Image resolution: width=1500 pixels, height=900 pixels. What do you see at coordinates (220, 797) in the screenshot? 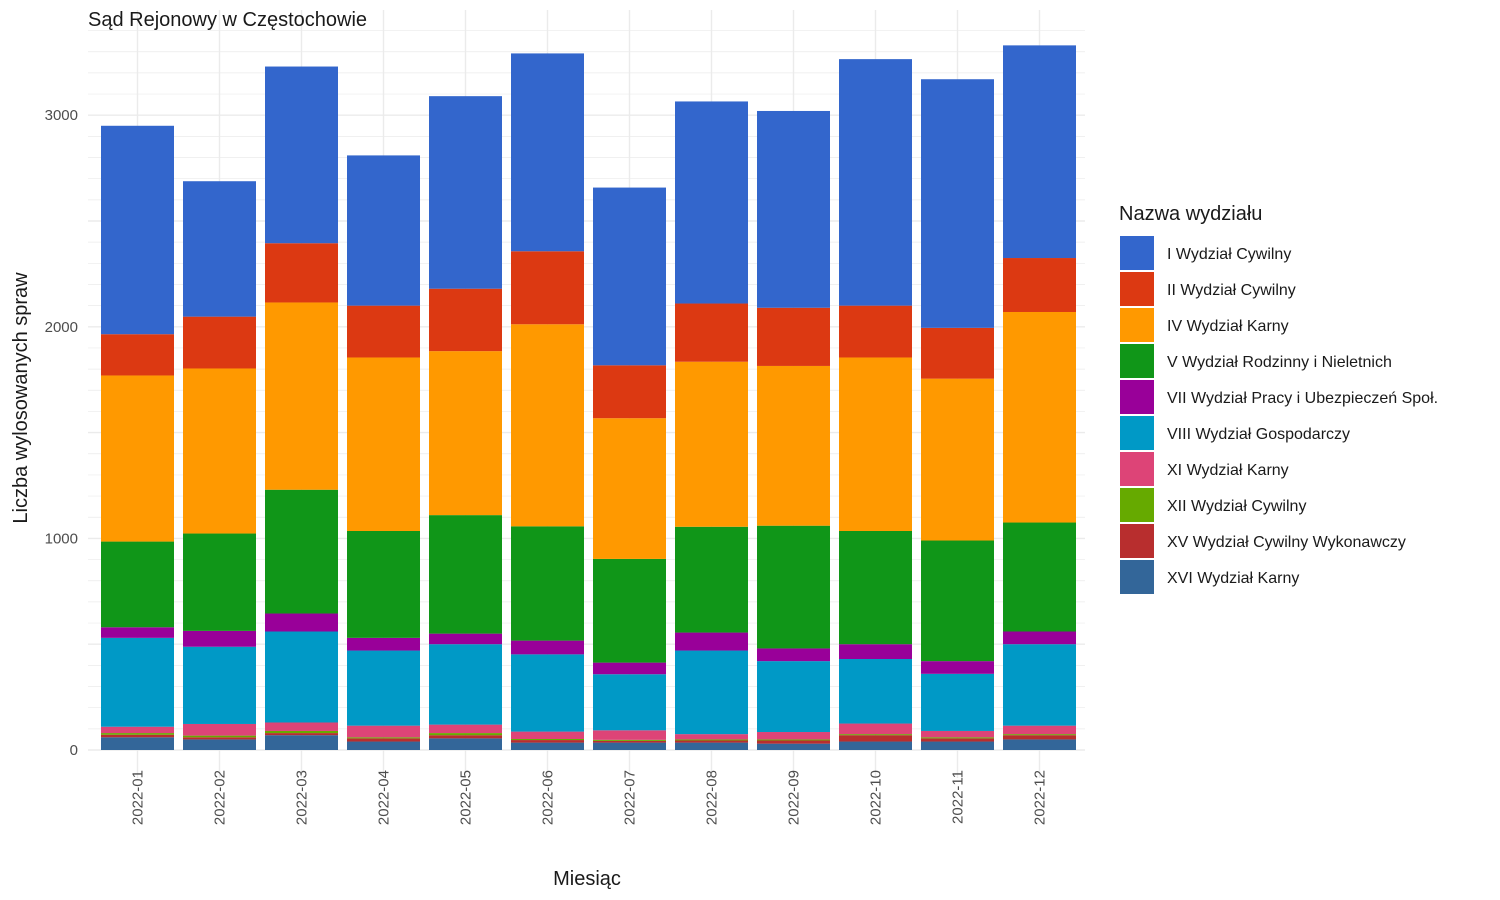
I see `x-tick-label: 2022-02` at bounding box center [220, 797].